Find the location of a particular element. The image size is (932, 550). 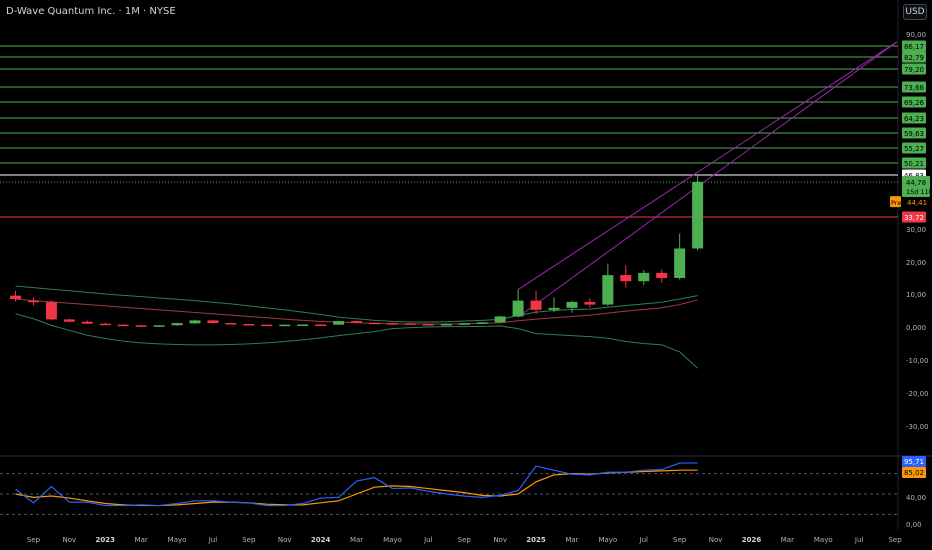

time-tick-label: 2023 is located at coordinates (106, 540).